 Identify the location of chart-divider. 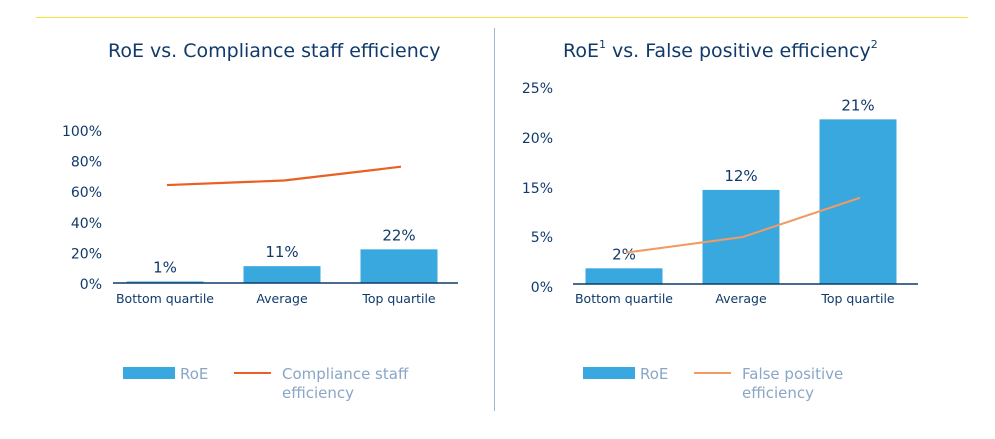
(494, 219).